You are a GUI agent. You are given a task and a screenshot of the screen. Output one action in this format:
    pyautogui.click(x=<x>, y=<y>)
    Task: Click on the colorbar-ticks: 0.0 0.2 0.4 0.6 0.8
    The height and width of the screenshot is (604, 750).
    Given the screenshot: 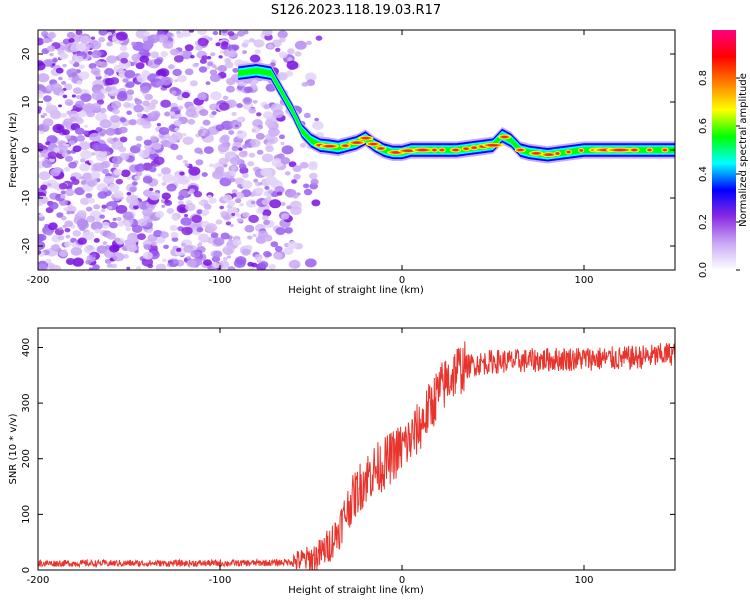 What is the action you would take?
    pyautogui.click(x=719, y=174)
    